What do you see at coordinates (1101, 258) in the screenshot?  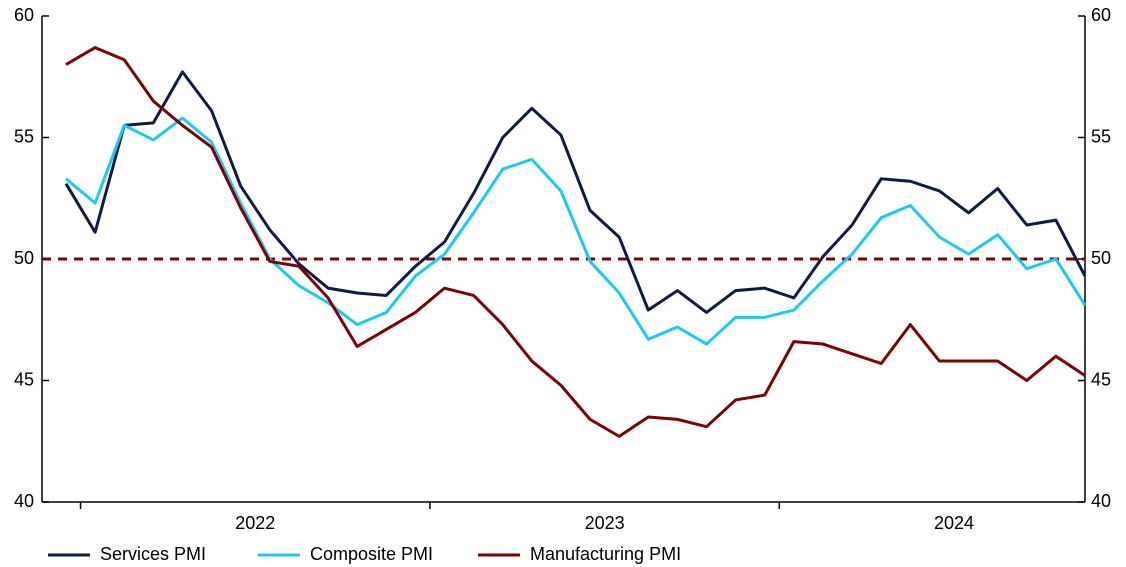 I see `y2-tick-label: 50` at bounding box center [1101, 258].